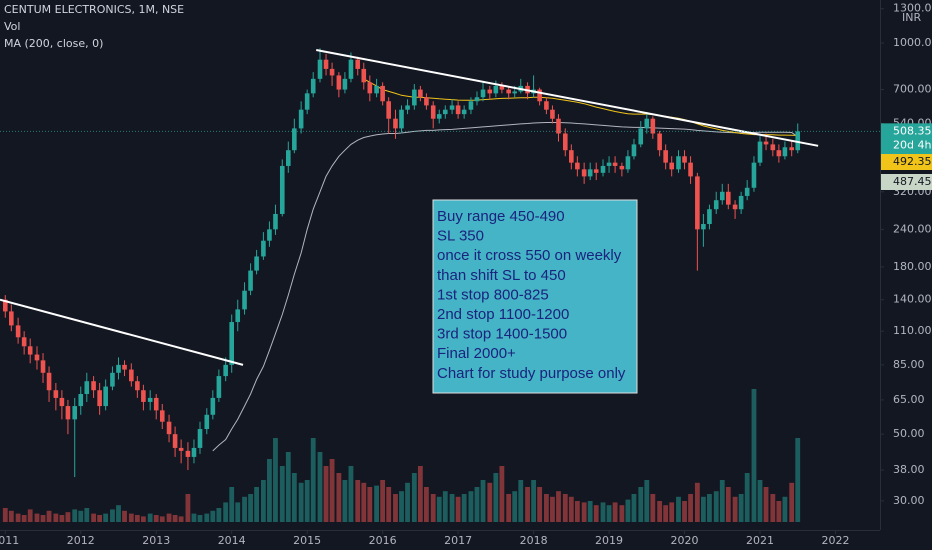 This screenshot has height=550, width=932. Describe the element at coordinates (909, 399) in the screenshot. I see `y-tick-label: 65.00` at that location.